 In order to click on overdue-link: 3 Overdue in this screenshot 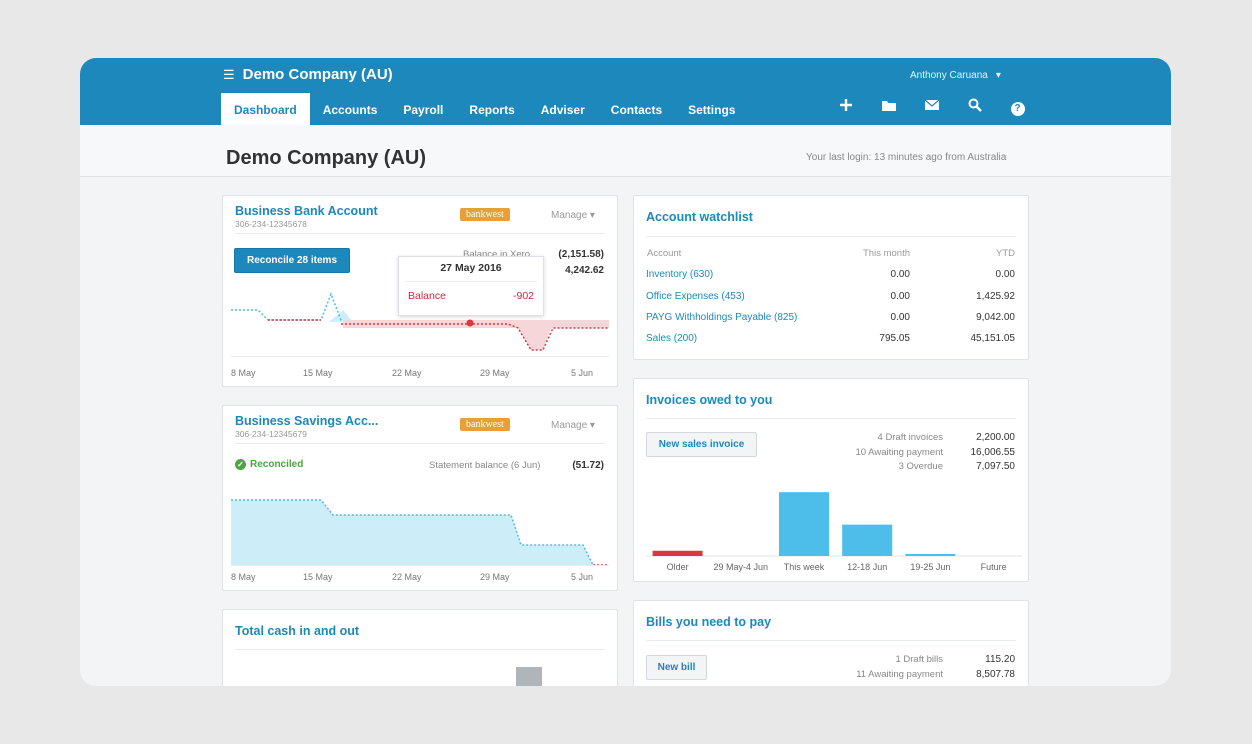, I will do `click(920, 466)`.